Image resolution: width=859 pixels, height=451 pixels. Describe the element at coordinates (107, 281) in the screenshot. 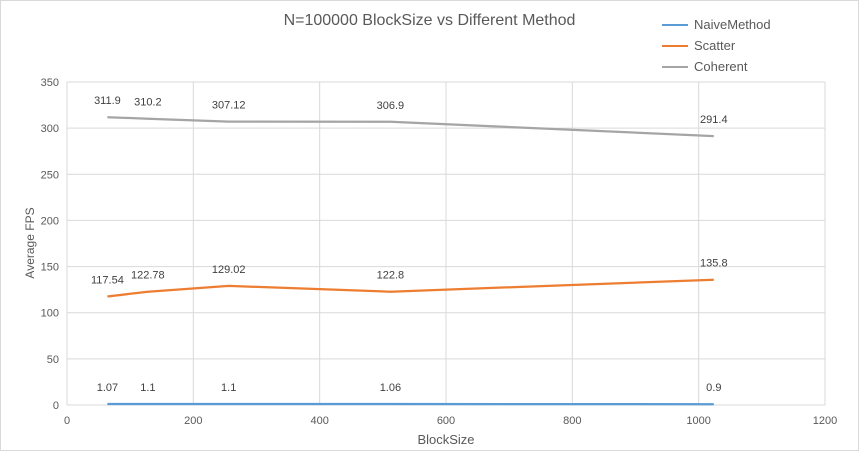

I see `data-label-scatter: 117.54` at that location.